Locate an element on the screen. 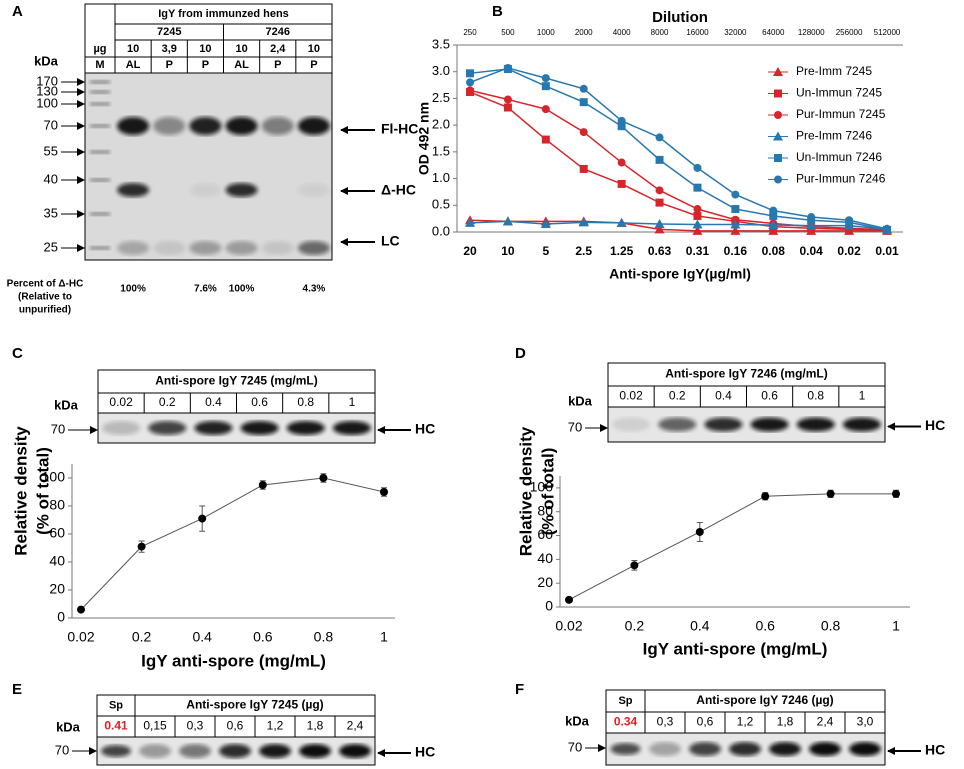 The height and width of the screenshot is (769, 964). y-tick-label: 100 is located at coordinates (54, 477).